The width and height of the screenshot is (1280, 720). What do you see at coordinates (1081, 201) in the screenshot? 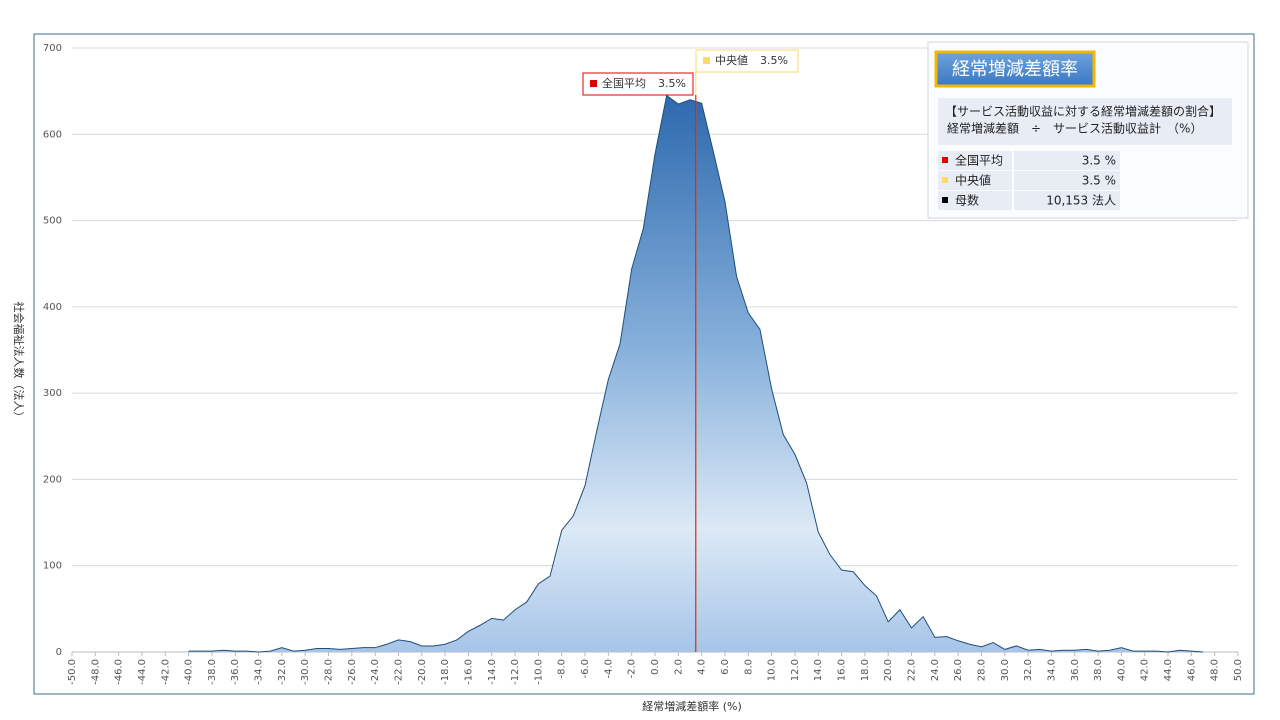
I see `info-row-value: 10,153 法人` at bounding box center [1081, 201].